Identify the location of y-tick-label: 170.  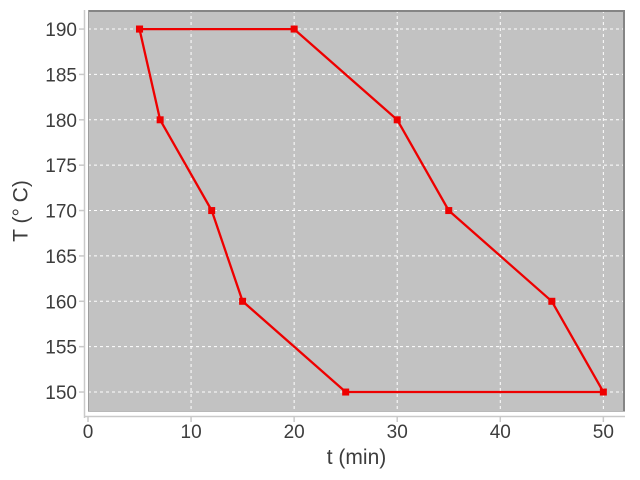
(61, 212).